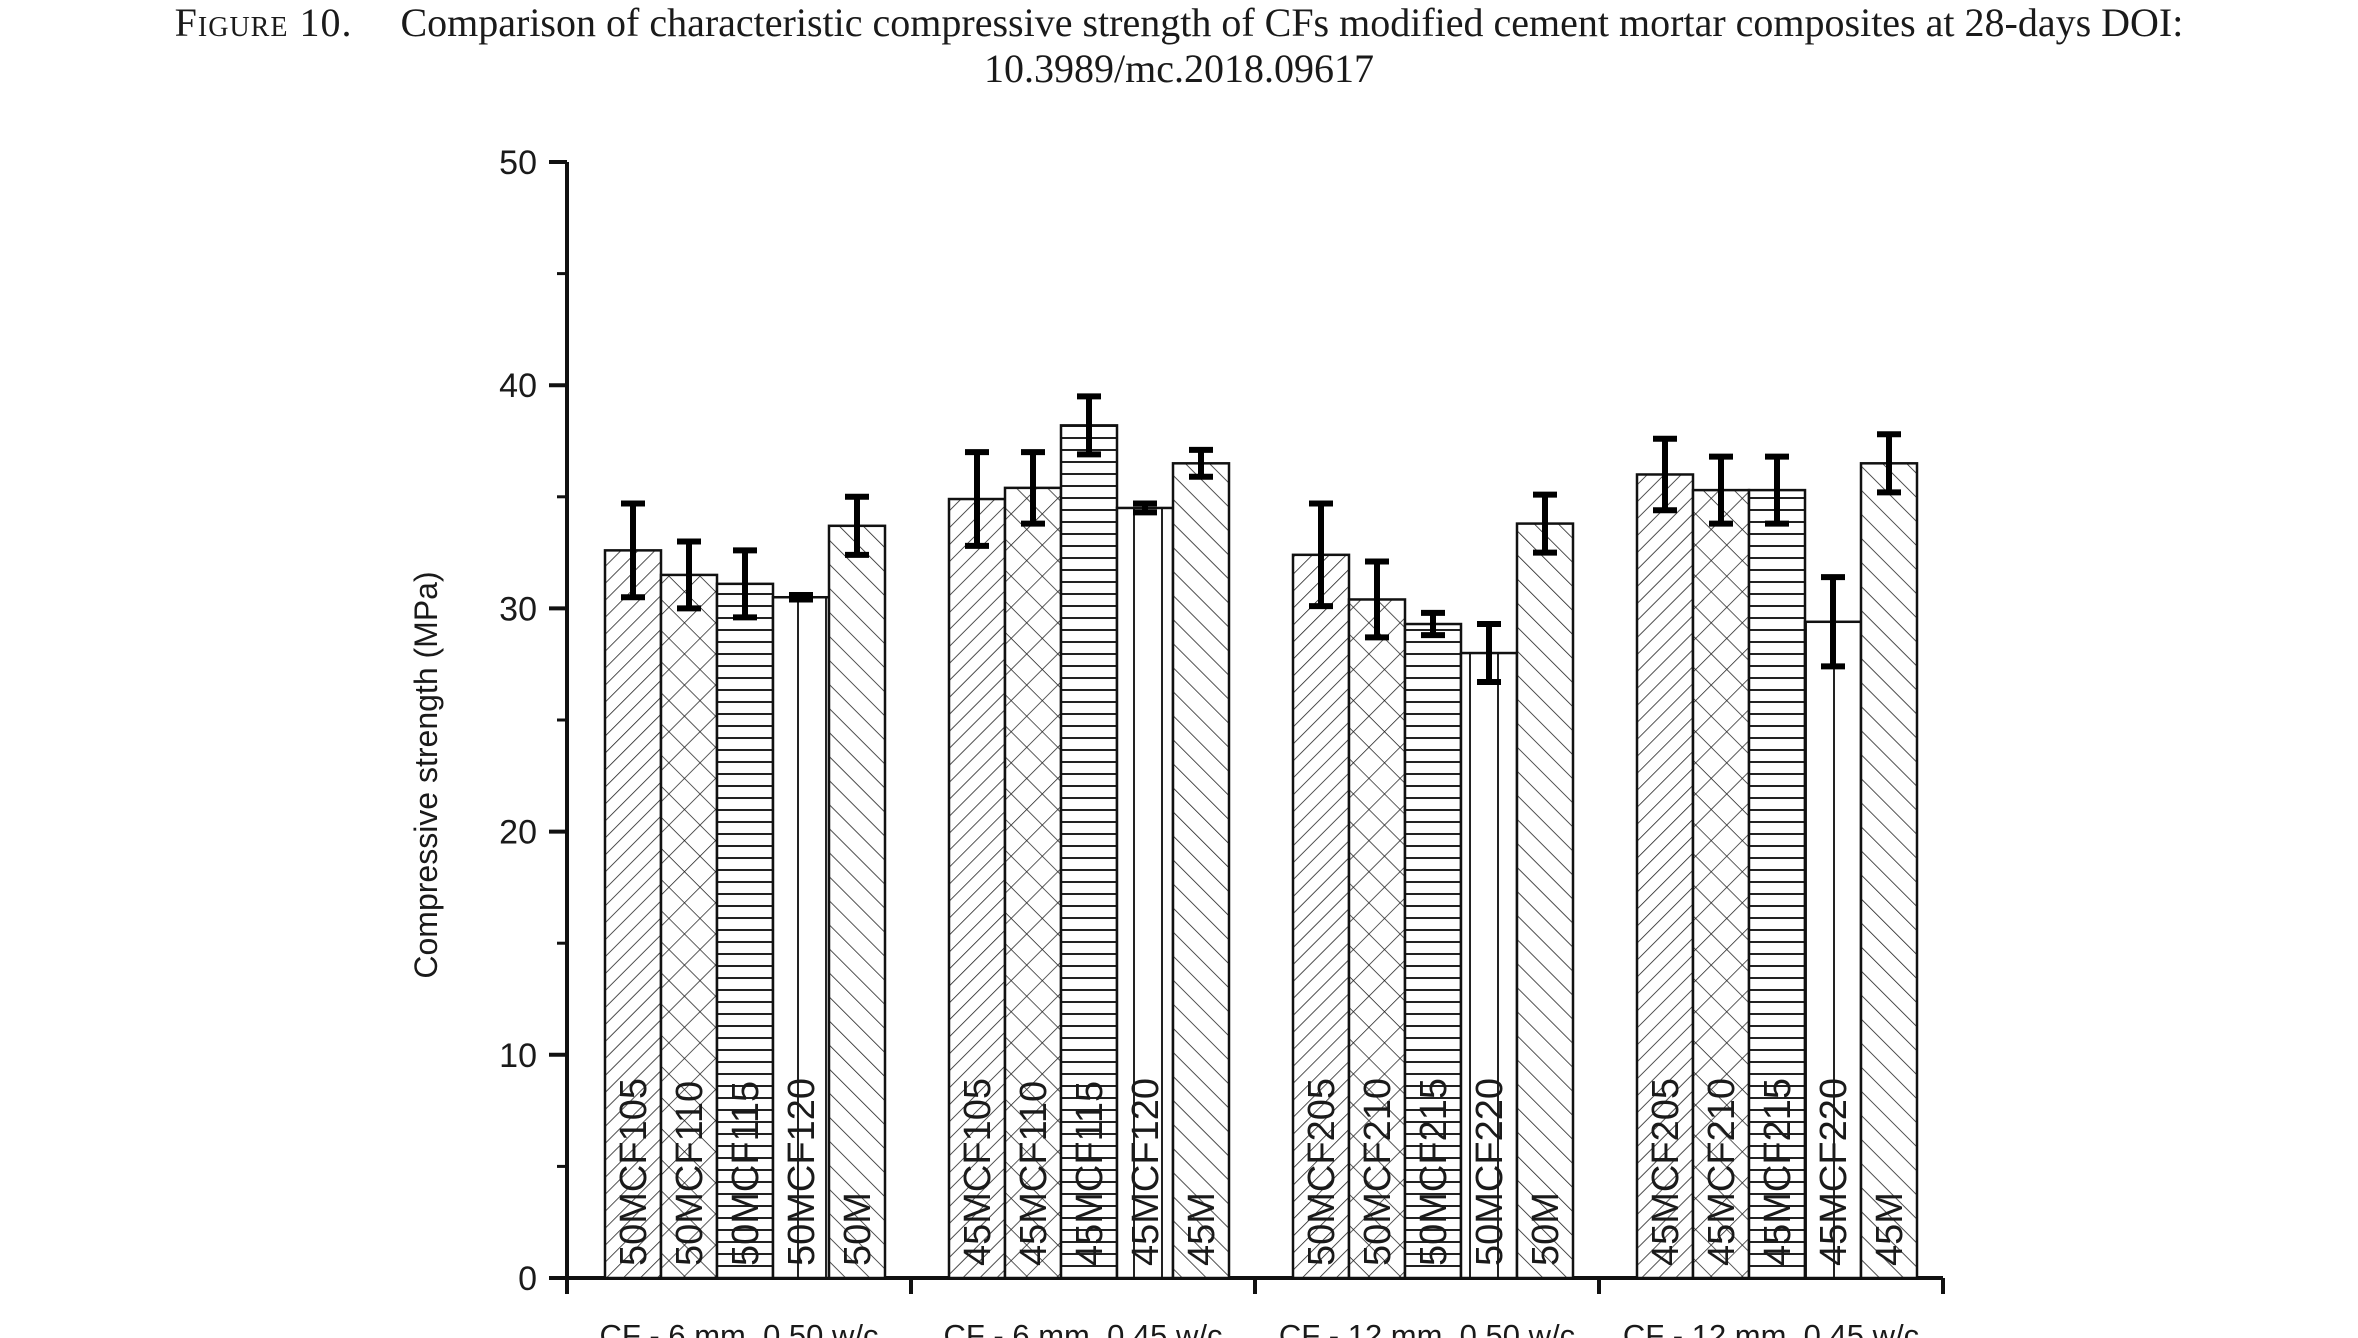 This screenshot has width=2358, height=1338. I want to click on x-group-label: CF - 12 mm, 0.45 w/c, so click(1771, 1328).